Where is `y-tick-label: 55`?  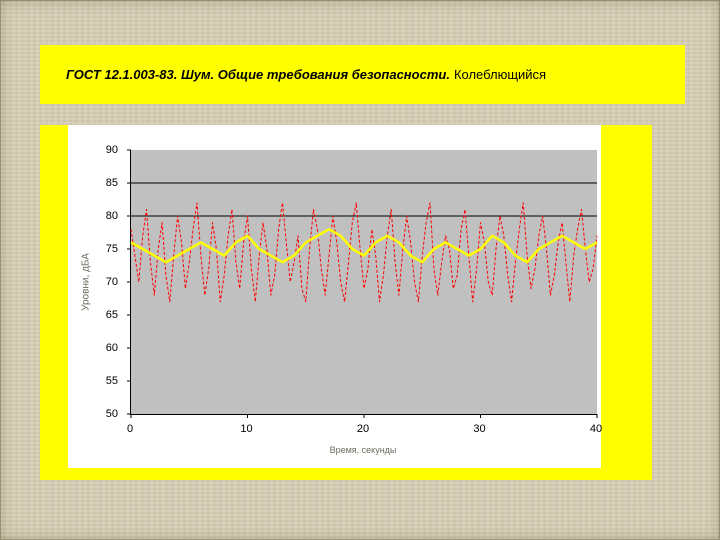
y-tick-label: 55 is located at coordinates (111, 381).